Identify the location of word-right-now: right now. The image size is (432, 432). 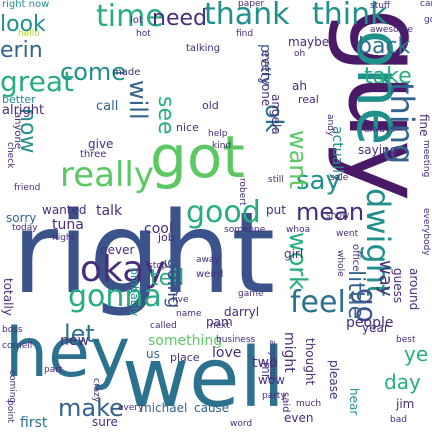
(26, 5).